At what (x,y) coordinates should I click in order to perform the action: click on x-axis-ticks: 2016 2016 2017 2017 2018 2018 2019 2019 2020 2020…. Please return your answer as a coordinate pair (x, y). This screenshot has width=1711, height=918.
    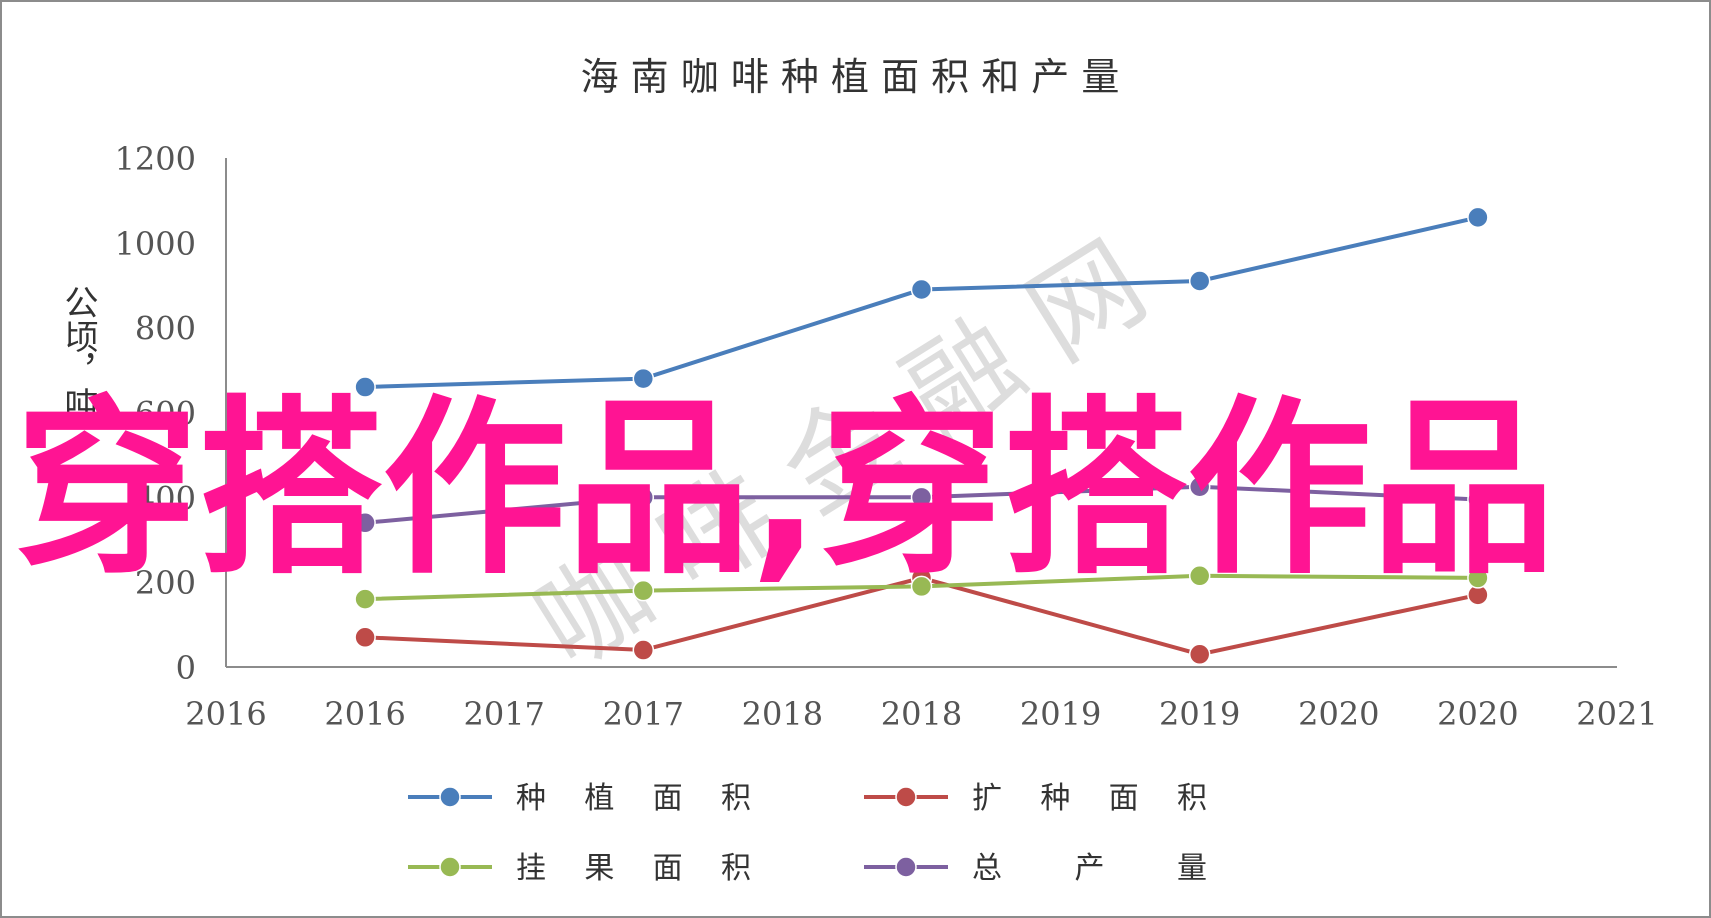
    Looking at the image, I should click on (921, 714).